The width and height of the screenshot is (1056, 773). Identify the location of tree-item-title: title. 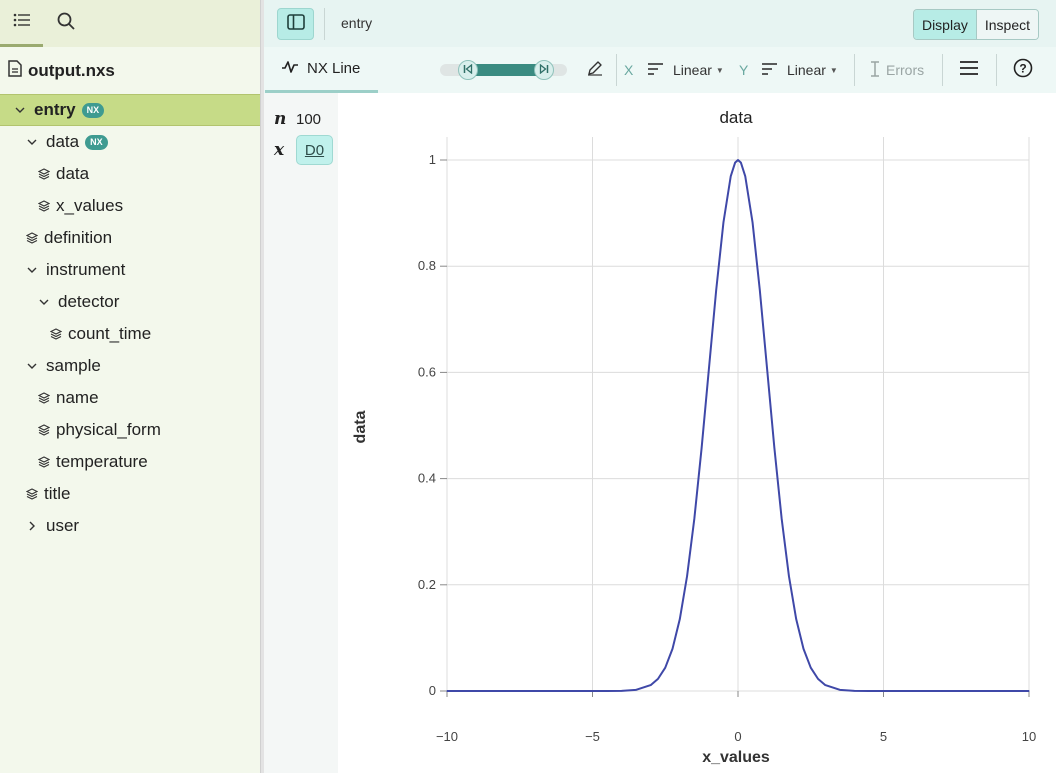
(130, 494).